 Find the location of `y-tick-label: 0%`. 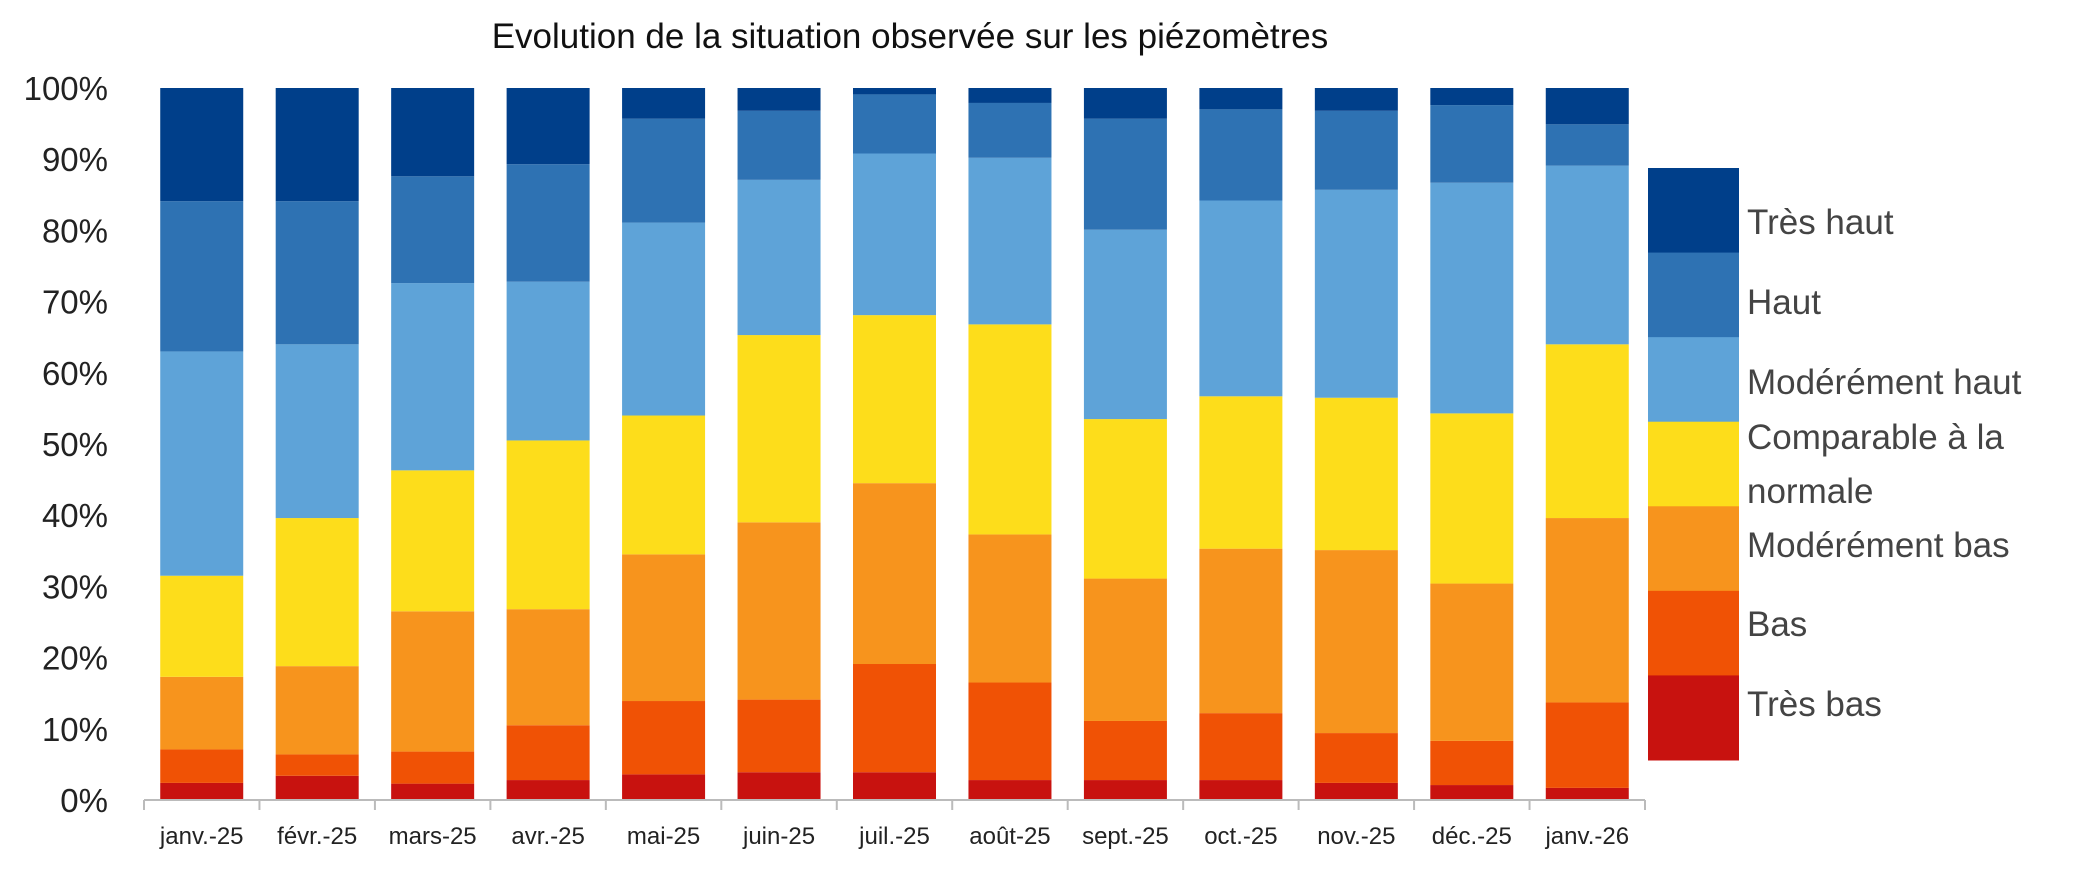

y-tick-label: 0% is located at coordinates (84, 800).